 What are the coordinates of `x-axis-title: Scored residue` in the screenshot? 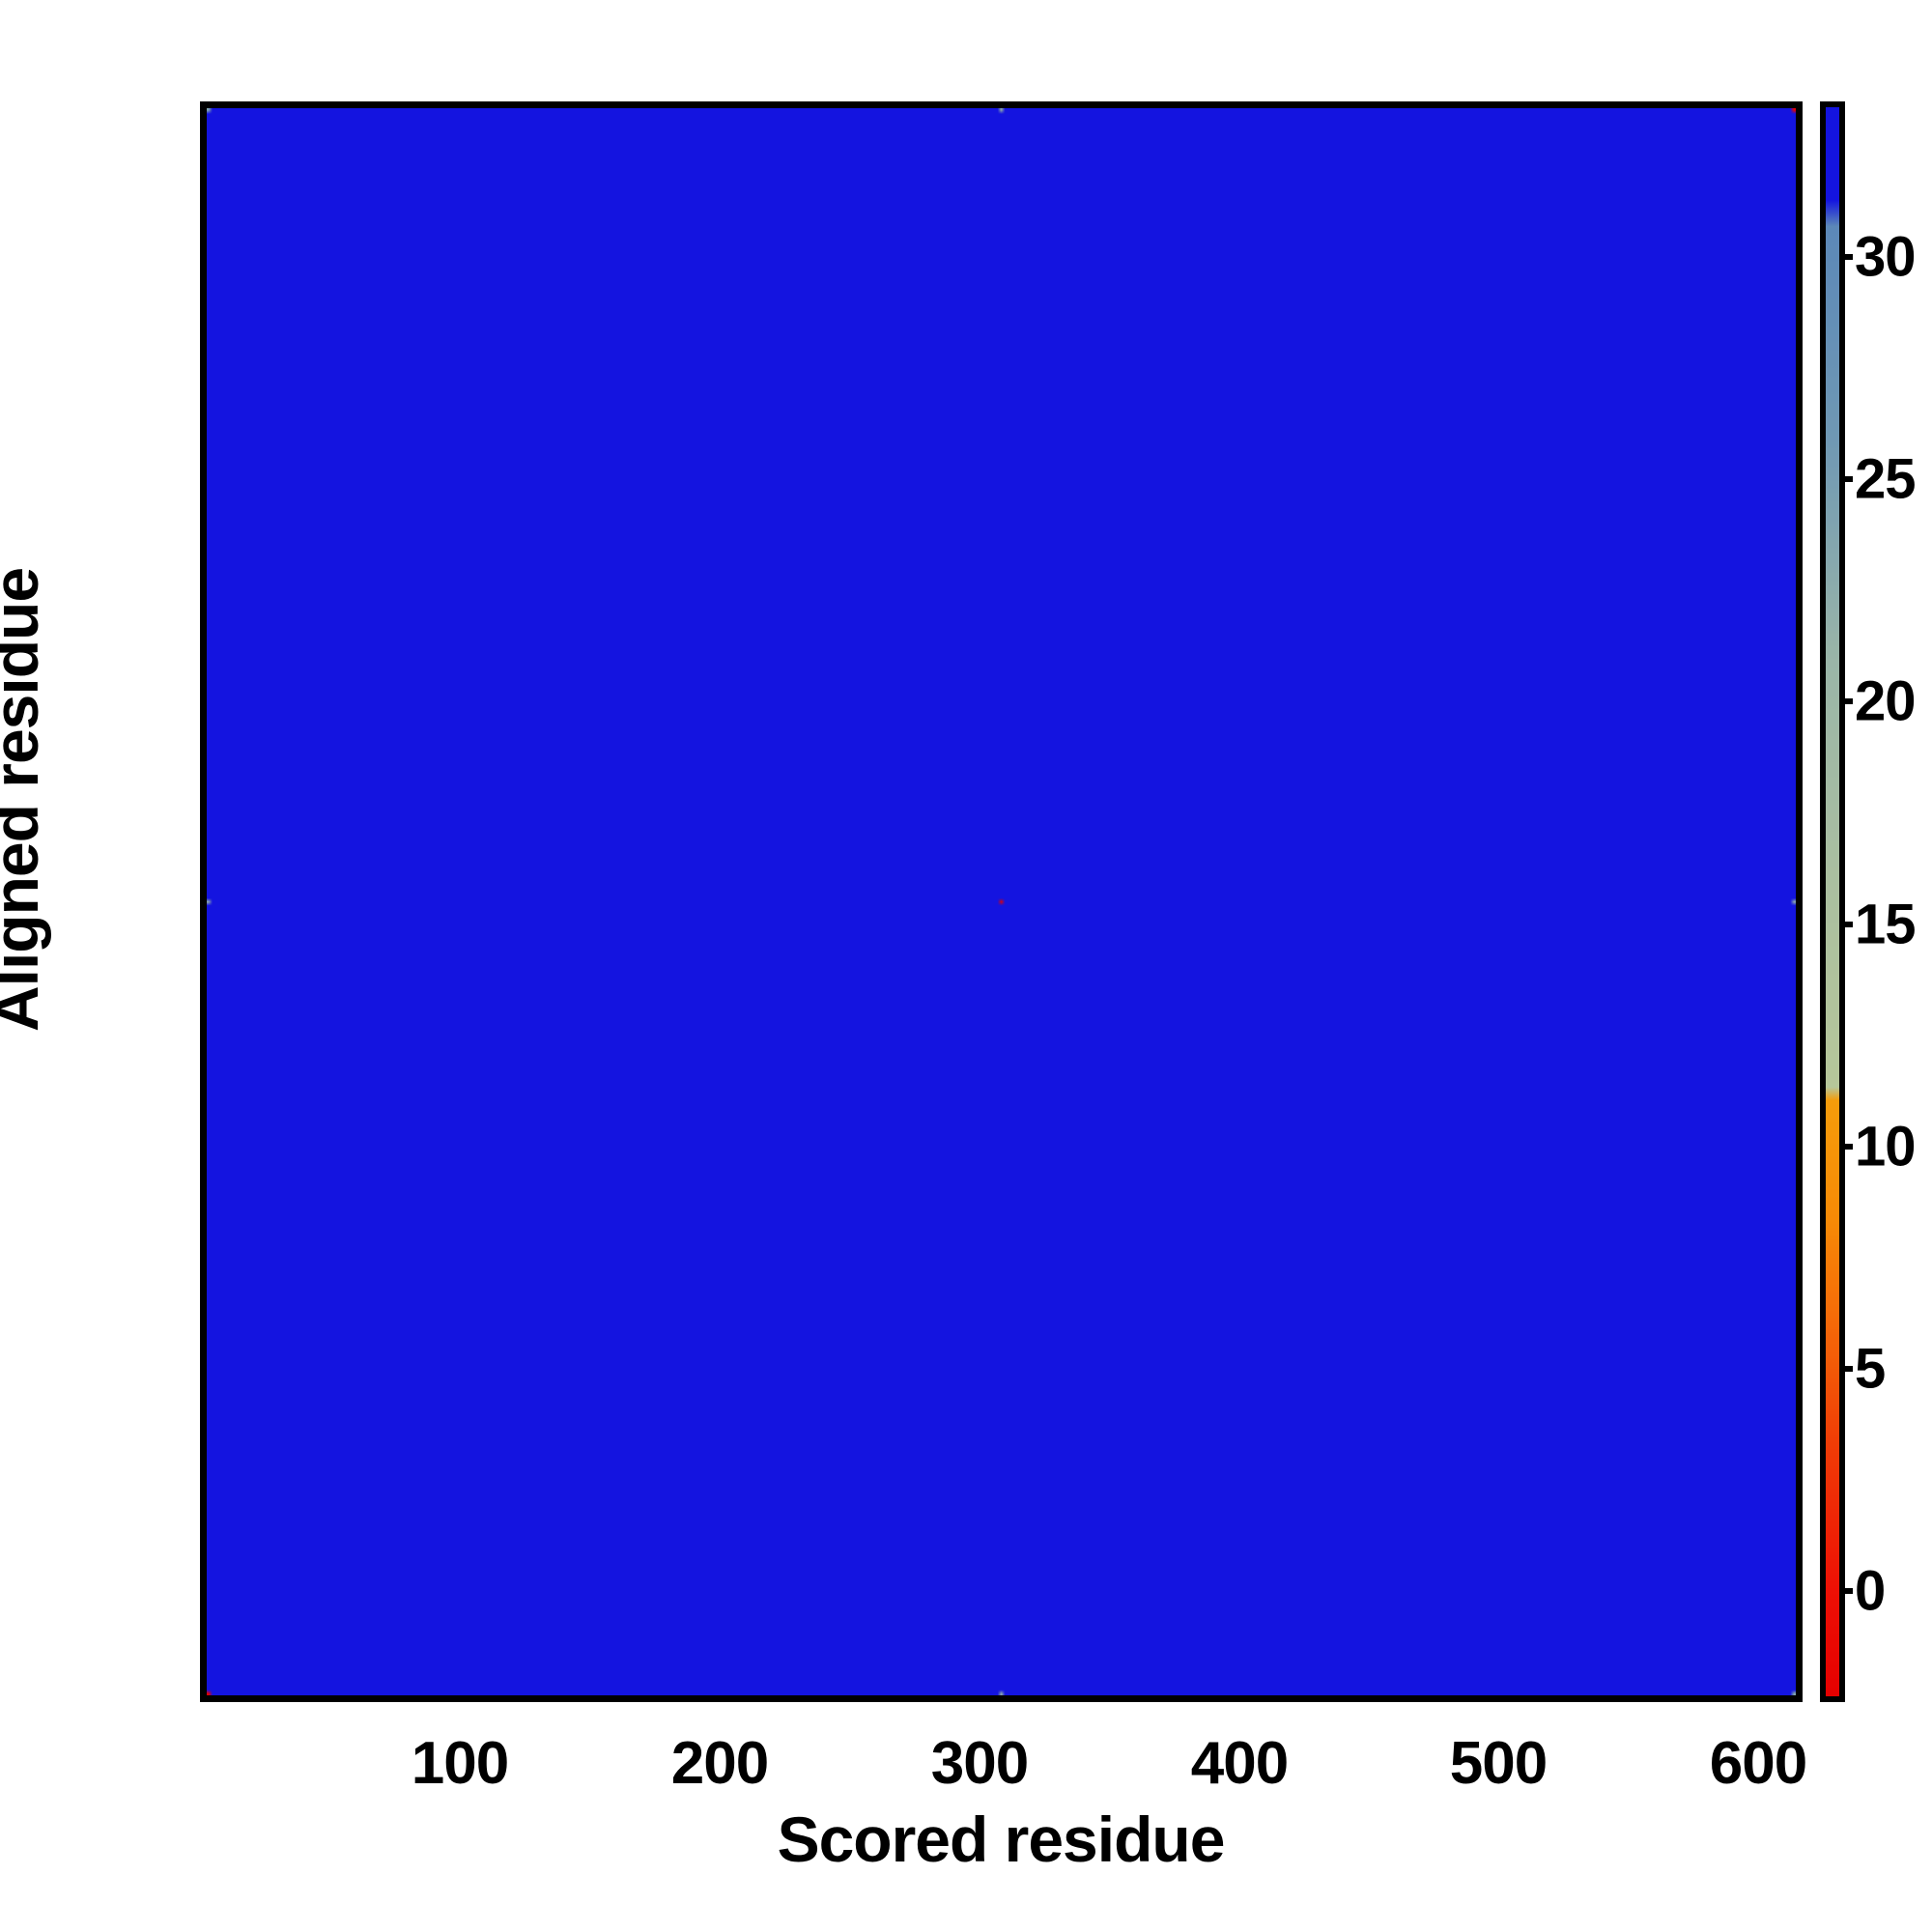 It's located at (1002, 1839).